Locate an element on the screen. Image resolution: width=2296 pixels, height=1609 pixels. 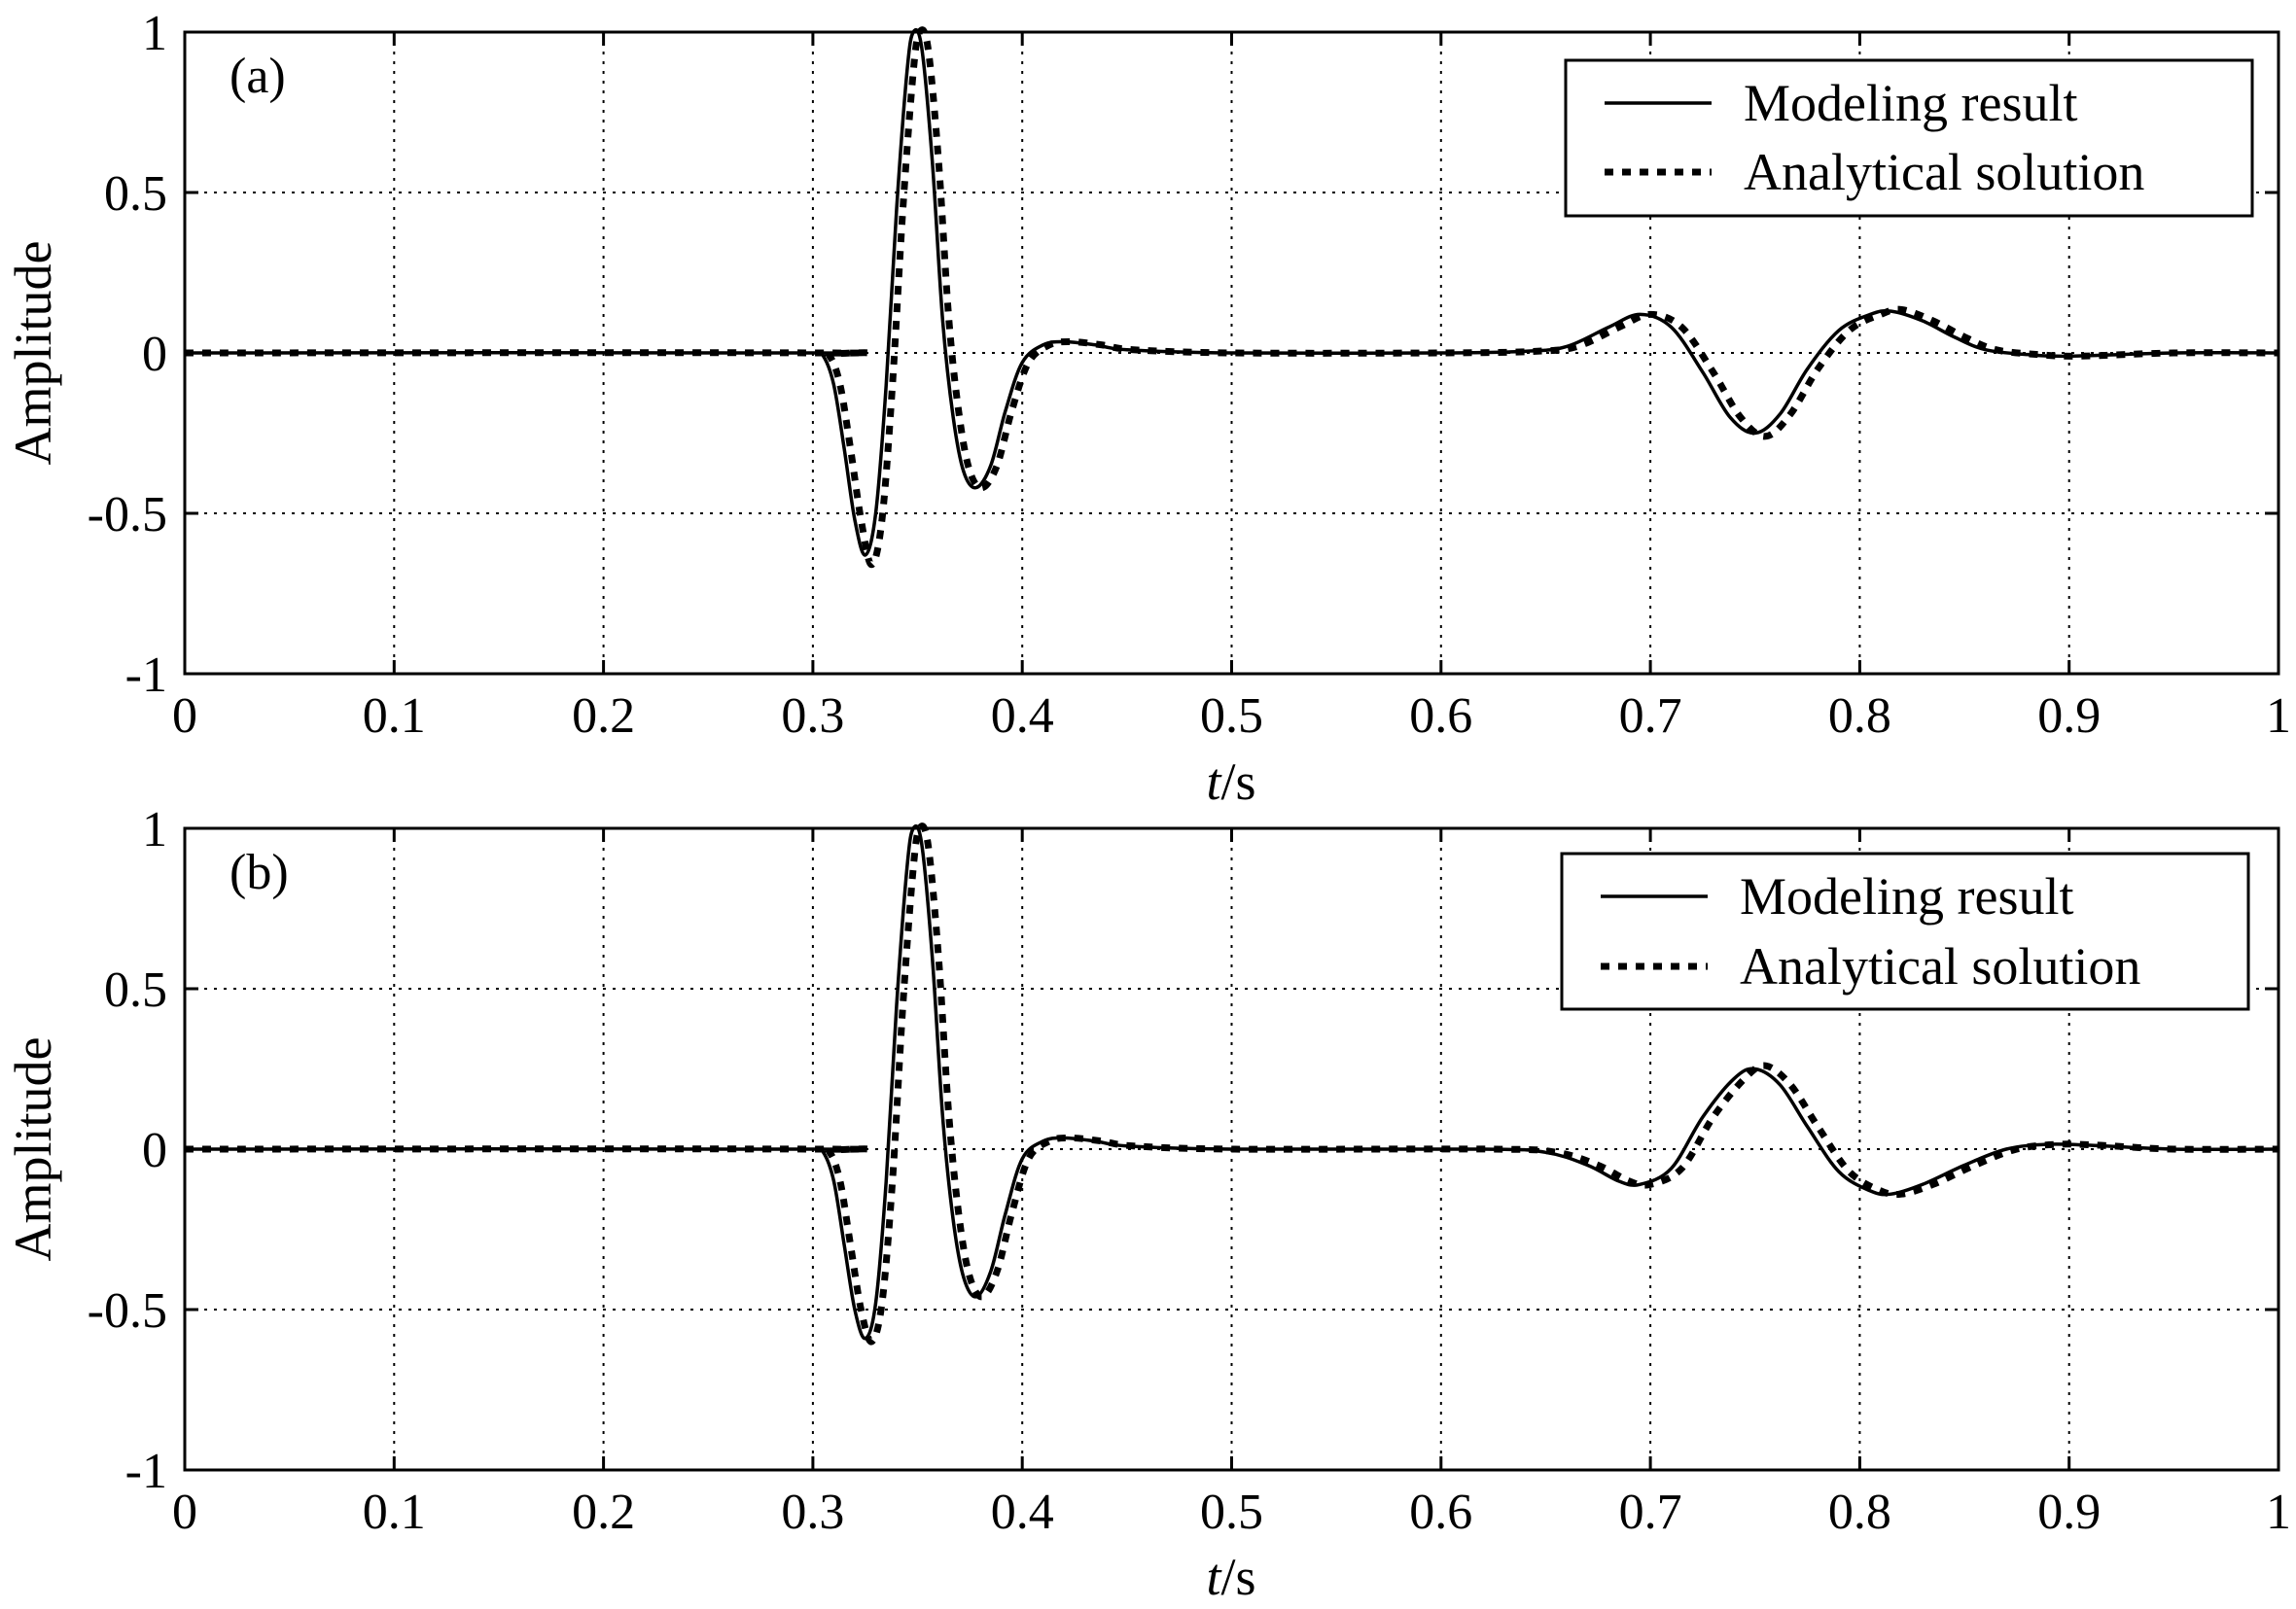
x-tick-label-a: 0.1 is located at coordinates (395, 716).